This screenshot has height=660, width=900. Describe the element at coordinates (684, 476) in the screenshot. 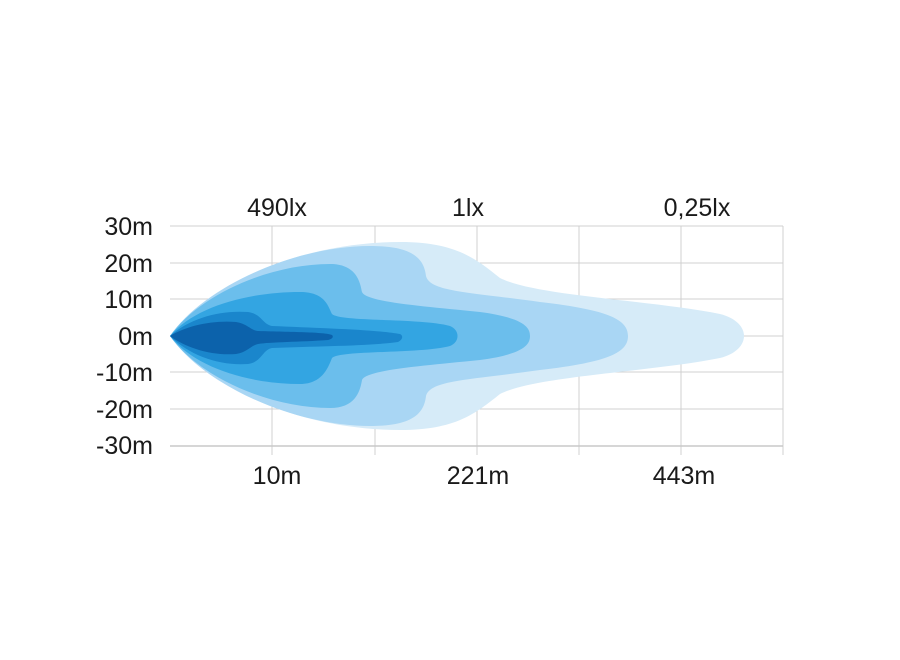

I see `x-tick-label: 443m` at that location.